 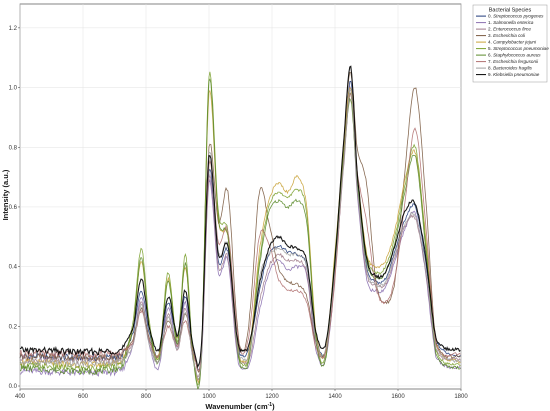 What do you see at coordinates (13, 89) in the screenshot?
I see `y-tick-label: 1.0` at bounding box center [13, 89].